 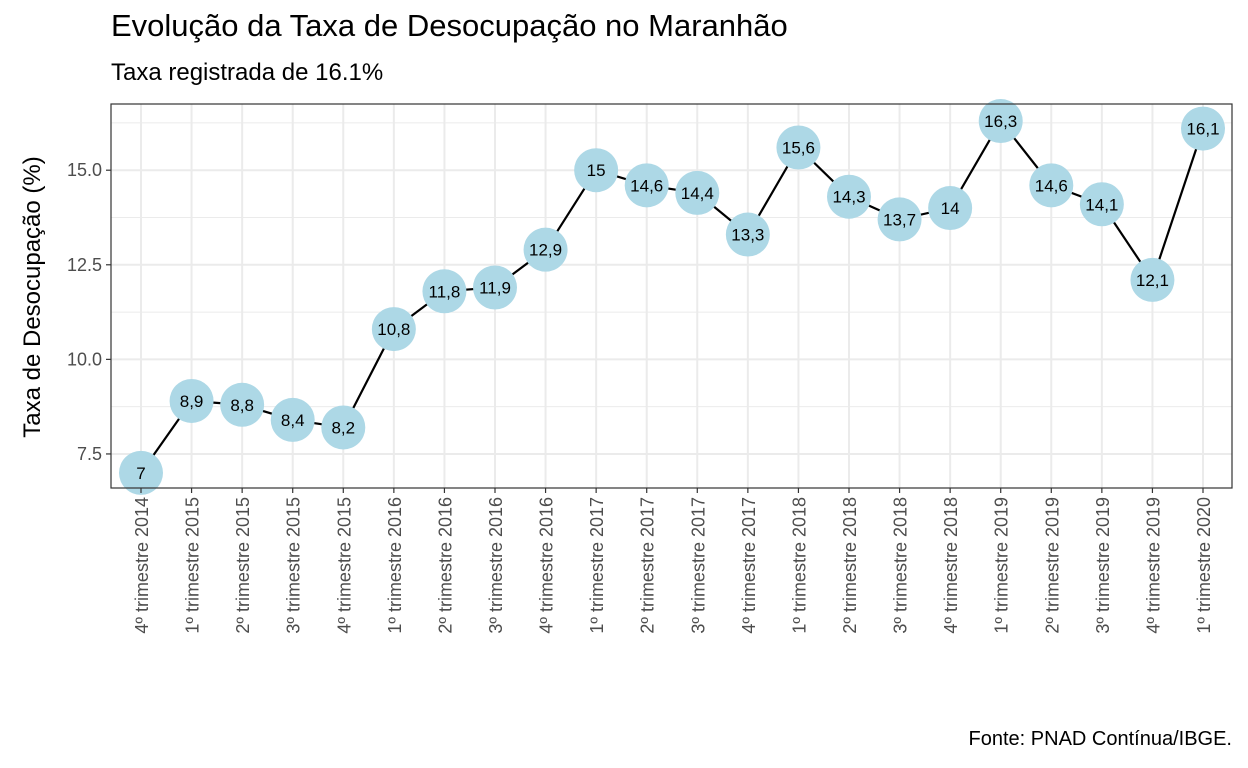 I want to click on data-label: 13,7, so click(x=899, y=219).